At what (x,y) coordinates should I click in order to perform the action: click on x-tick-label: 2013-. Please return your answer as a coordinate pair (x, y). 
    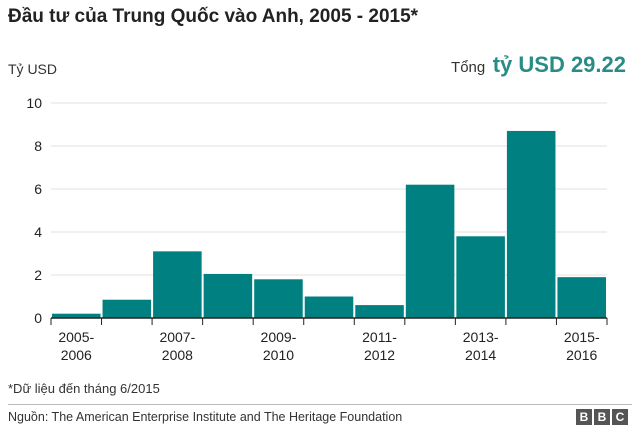
    Looking at the image, I should click on (481, 337).